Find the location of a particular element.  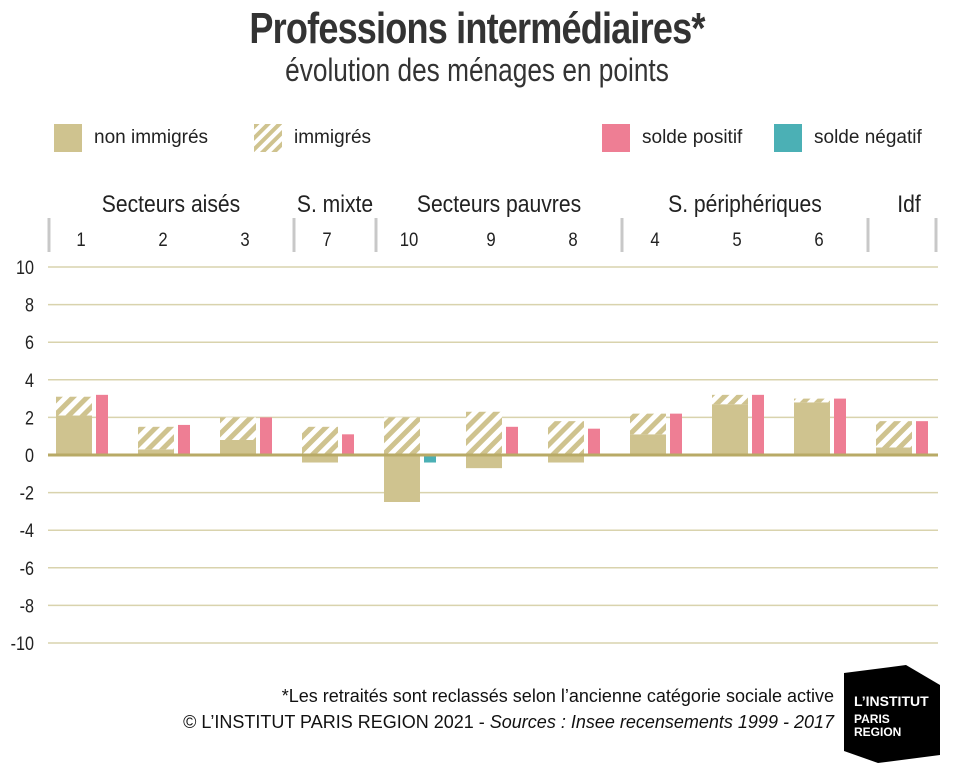

category-label: 6 is located at coordinates (818, 239).